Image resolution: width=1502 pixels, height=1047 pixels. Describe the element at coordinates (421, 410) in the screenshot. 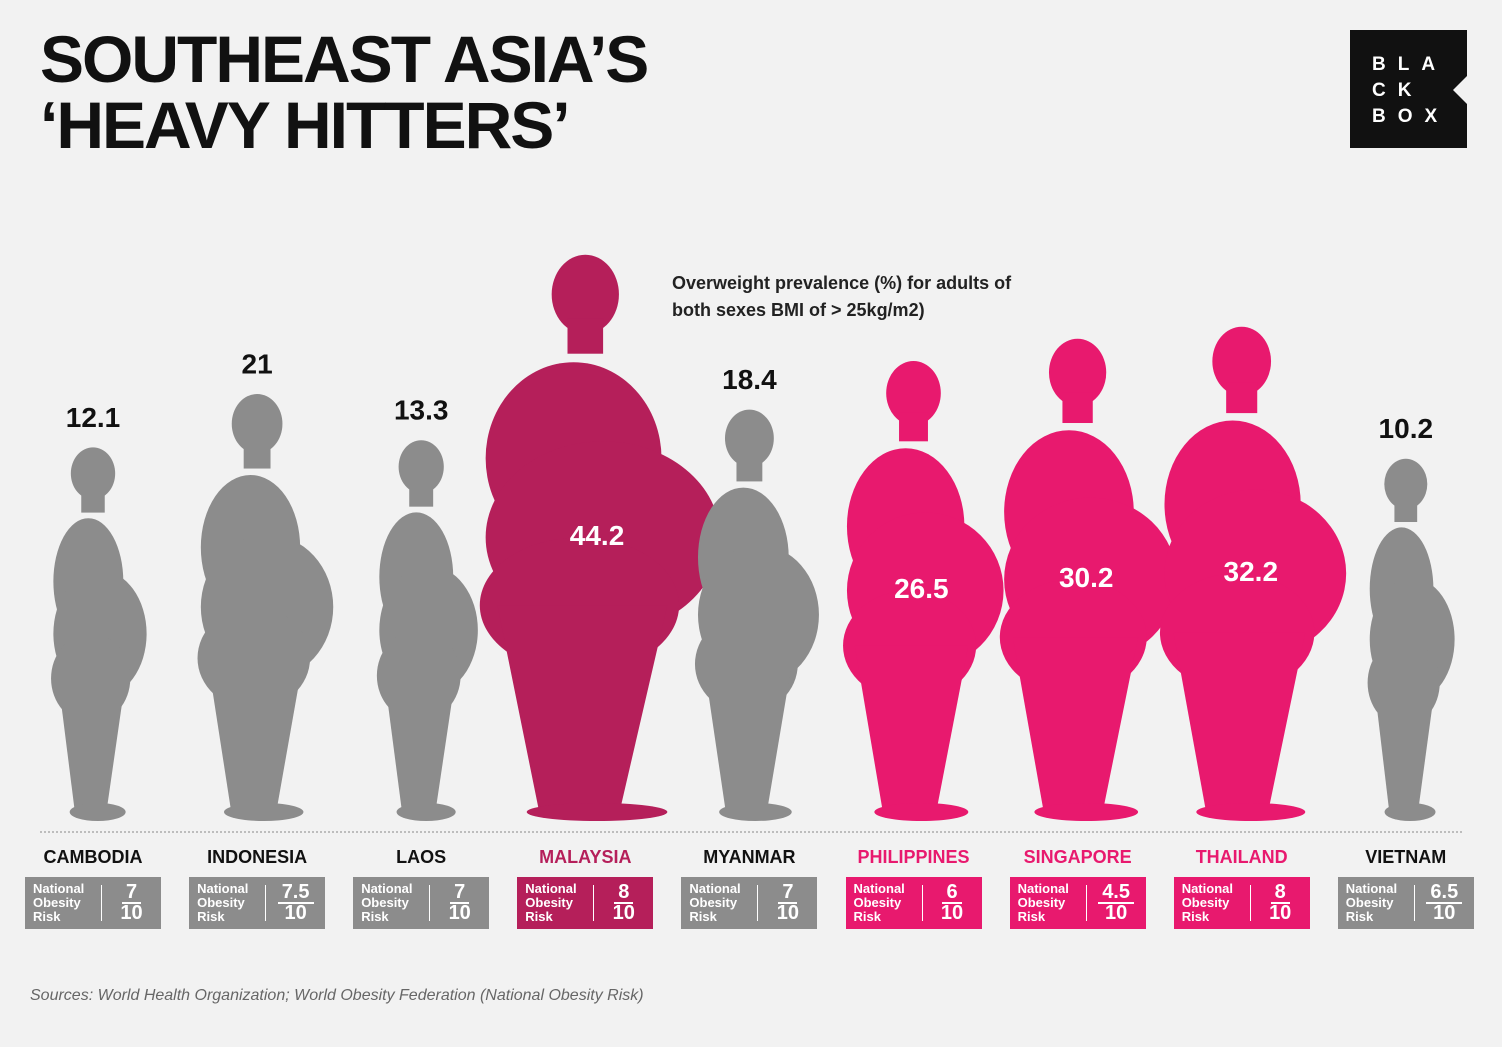

I see `value-label: 13.3` at that location.